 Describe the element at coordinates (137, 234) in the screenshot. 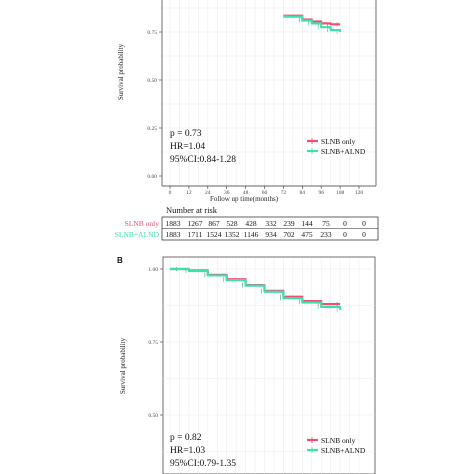

I see `risk-row-label-slnb-alnd: SLNB+ALND` at that location.